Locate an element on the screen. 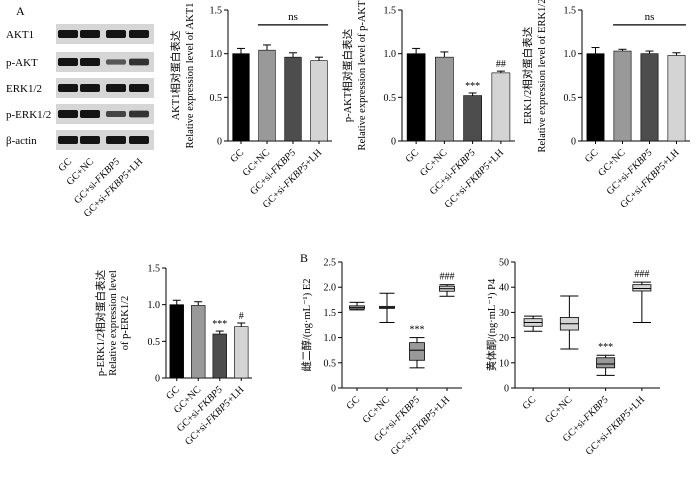 The width and height of the screenshot is (700, 479). y-tick-label: 50 is located at coordinates (504, 263).